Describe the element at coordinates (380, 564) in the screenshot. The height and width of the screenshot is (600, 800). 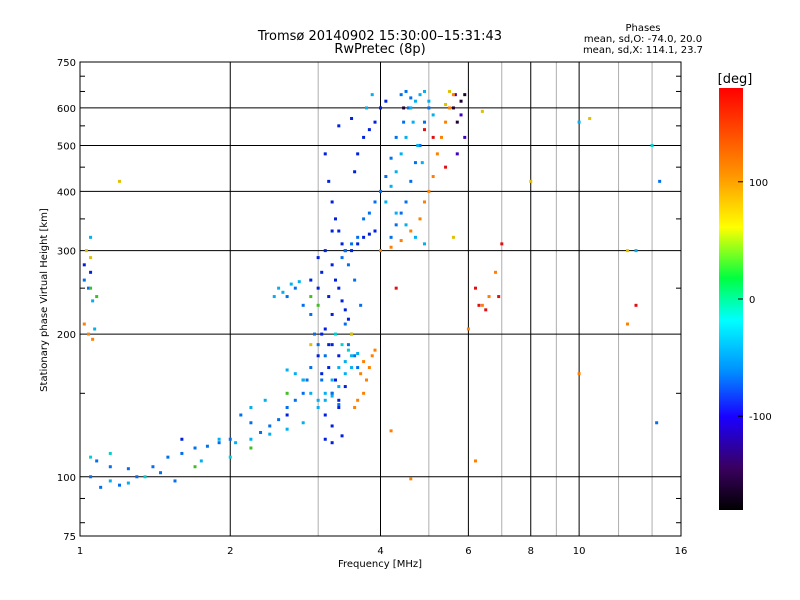
I see `x-axis-label: Frequency [MHz]` at that location.